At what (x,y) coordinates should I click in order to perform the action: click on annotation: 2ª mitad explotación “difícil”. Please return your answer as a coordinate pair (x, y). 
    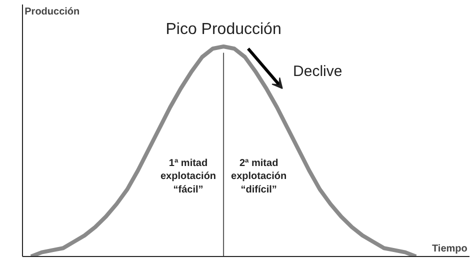
    Looking at the image, I should click on (259, 177).